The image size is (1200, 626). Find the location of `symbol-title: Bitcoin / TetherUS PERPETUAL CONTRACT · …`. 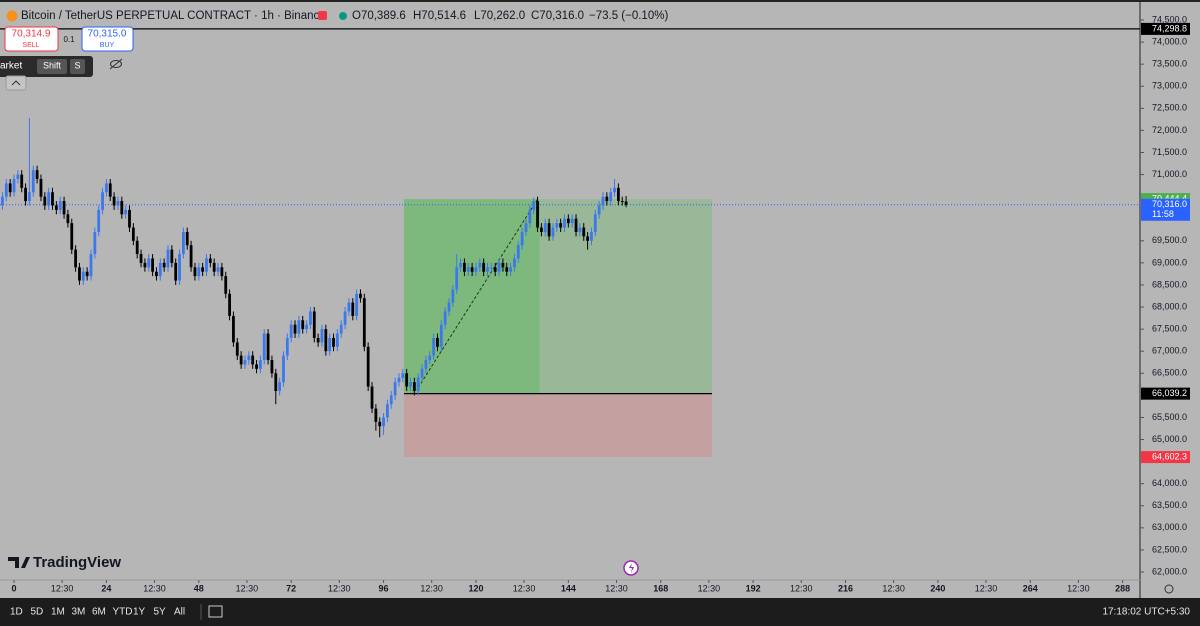

symbol-title: Bitcoin / TetherUS PERPETUAL CONTRACT · … is located at coordinates (173, 16).